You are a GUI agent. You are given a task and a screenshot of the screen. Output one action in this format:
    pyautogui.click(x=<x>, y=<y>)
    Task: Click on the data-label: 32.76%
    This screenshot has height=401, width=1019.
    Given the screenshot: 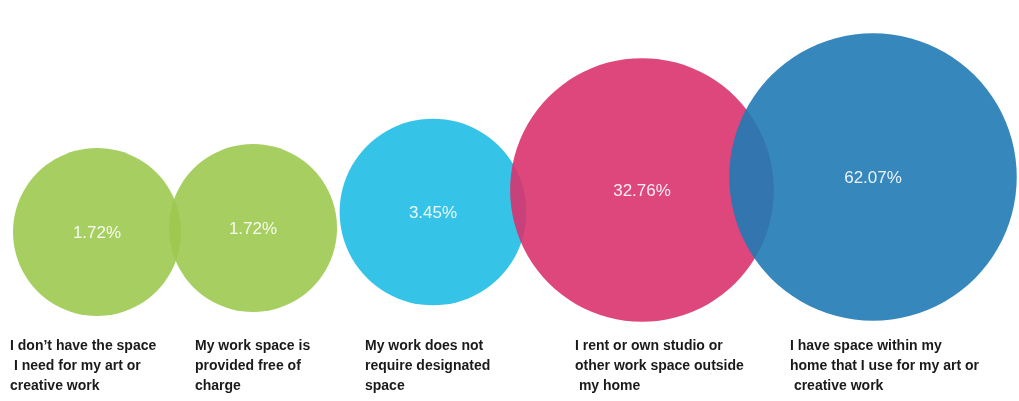 What is the action you would take?
    pyautogui.click(x=642, y=190)
    